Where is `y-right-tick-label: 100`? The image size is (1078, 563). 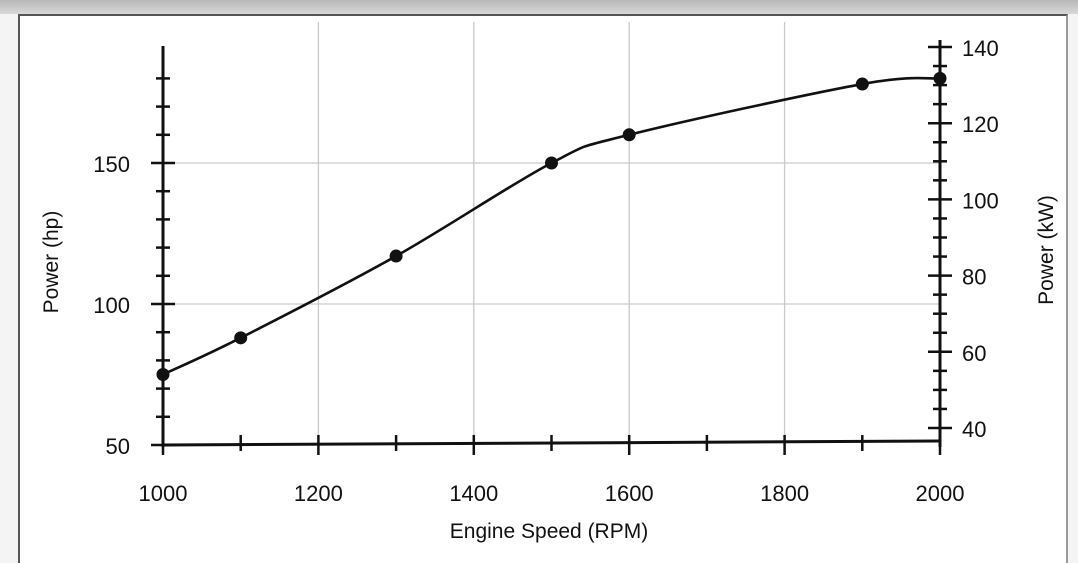
y-right-tick-label: 100 is located at coordinates (980, 200).